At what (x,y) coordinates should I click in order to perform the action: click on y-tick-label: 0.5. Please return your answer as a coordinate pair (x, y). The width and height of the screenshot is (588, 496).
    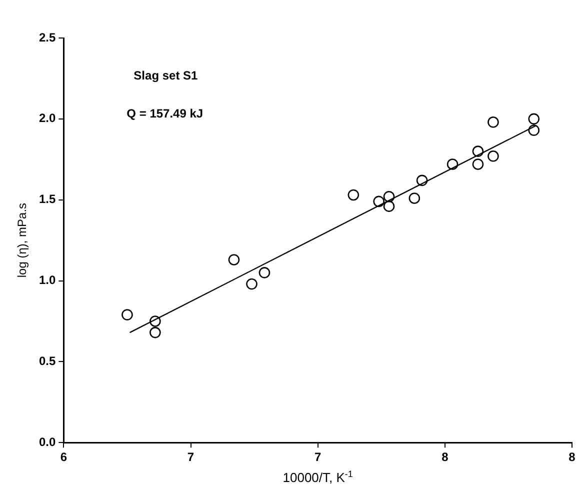
    Looking at the image, I should click on (47, 361).